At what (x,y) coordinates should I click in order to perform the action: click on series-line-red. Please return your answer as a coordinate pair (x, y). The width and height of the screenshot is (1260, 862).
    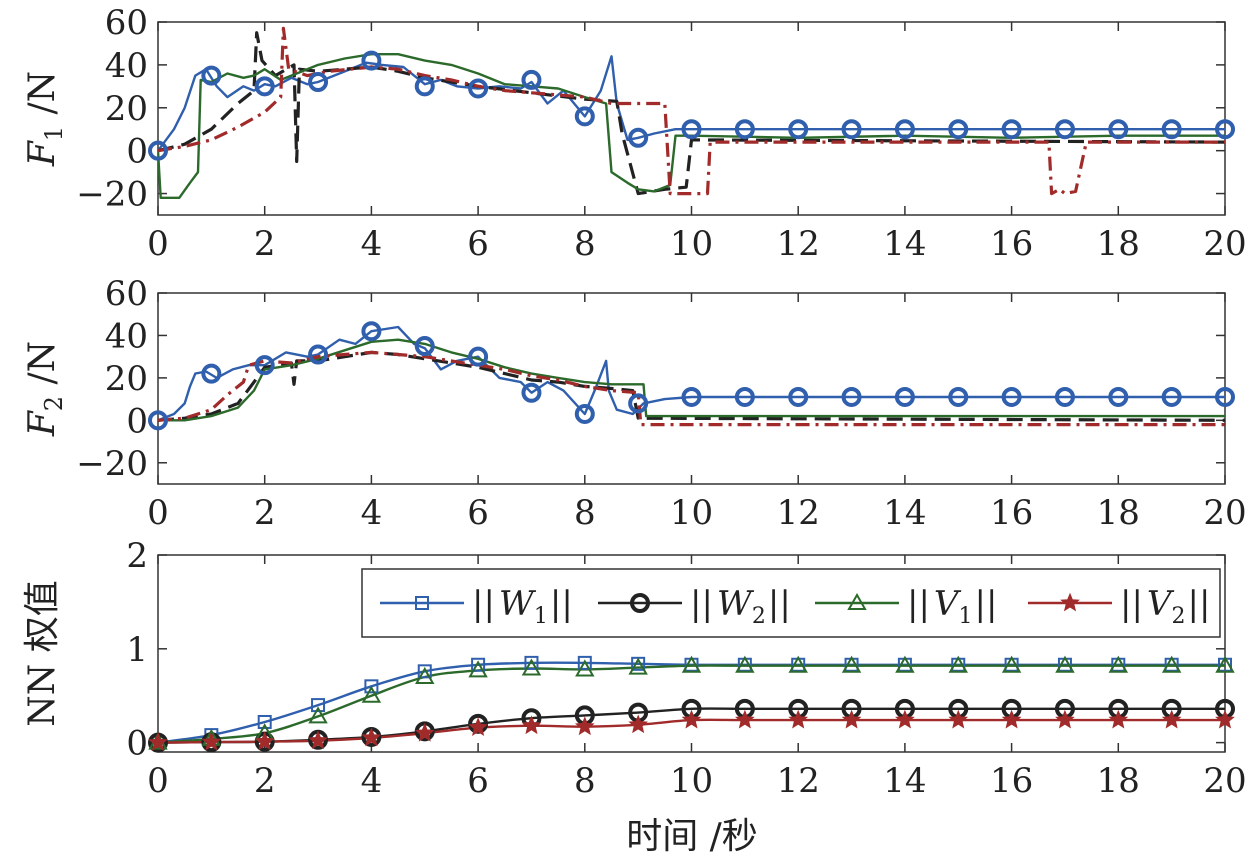
    Looking at the image, I should click on (691, 388).